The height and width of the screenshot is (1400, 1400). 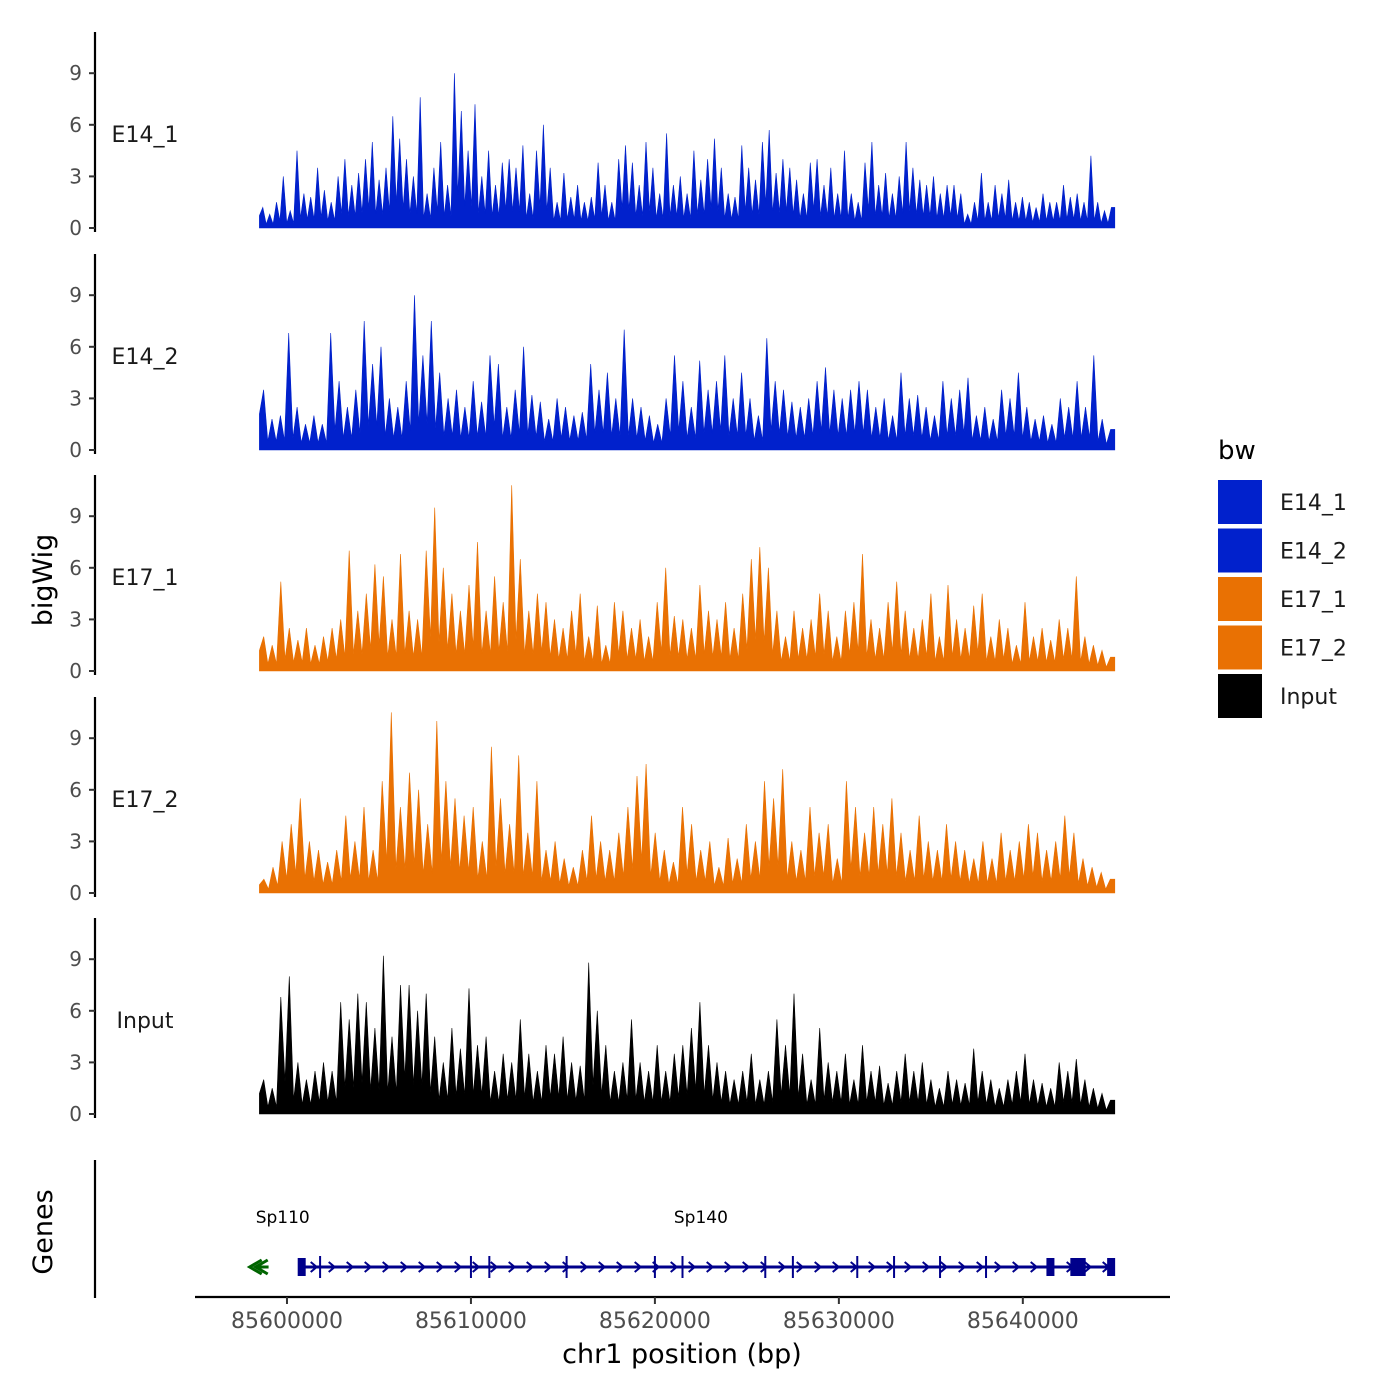 What do you see at coordinates (1313, 649) in the screenshot?
I see `legend-label: E17_2` at bounding box center [1313, 649].